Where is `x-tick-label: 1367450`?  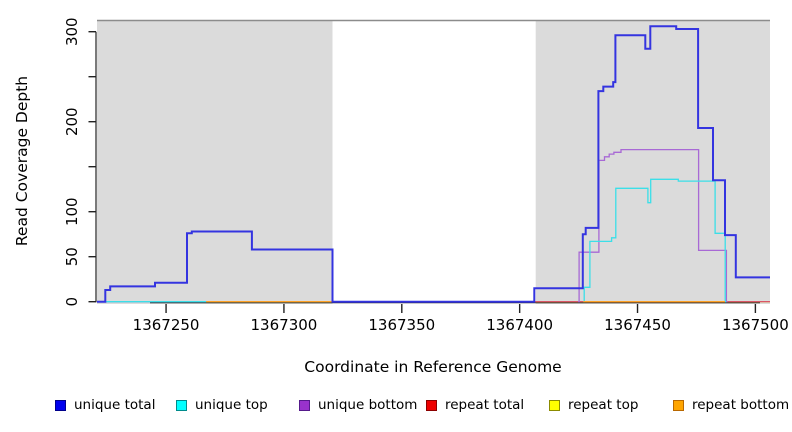 x-tick-label: 1367450 is located at coordinates (637, 325).